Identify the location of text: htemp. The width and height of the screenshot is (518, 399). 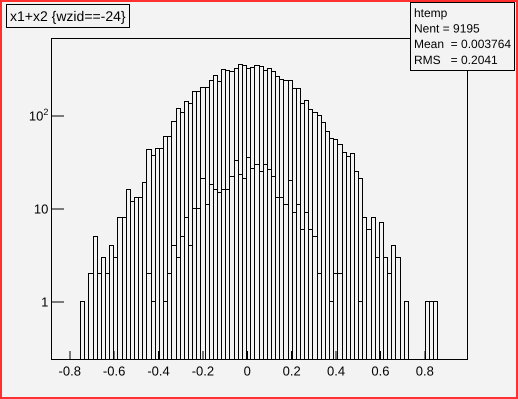
(431, 13).